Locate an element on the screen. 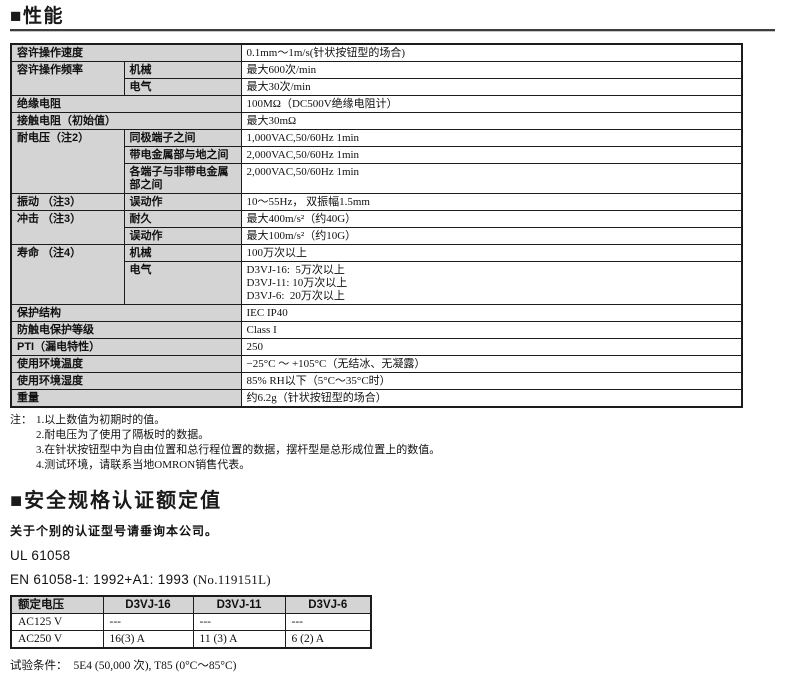 The image size is (787, 684). table-row: AC125 V --- --- --- is located at coordinates (191, 622).